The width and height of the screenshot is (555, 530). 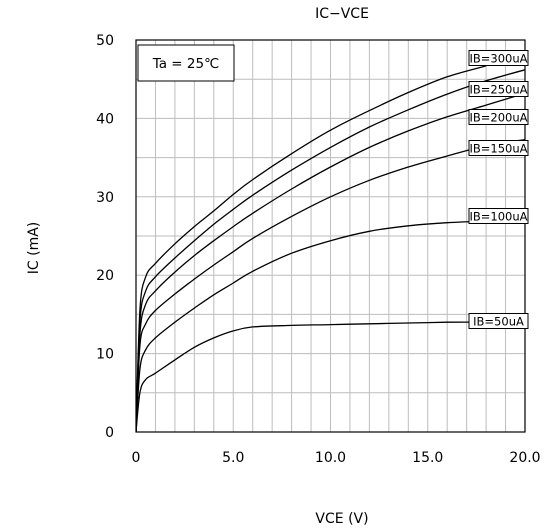 I want to click on annotation-box, so click(x=186, y=63).